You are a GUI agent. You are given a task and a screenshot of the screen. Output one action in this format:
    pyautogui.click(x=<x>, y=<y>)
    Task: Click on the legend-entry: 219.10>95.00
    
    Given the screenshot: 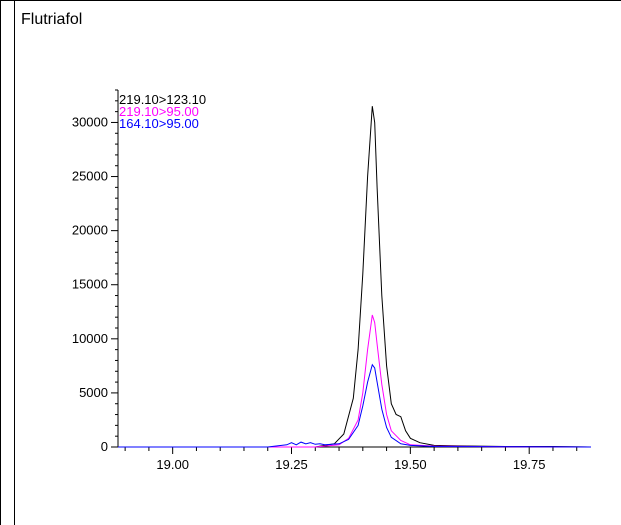 What is the action you would take?
    pyautogui.click(x=159, y=111)
    